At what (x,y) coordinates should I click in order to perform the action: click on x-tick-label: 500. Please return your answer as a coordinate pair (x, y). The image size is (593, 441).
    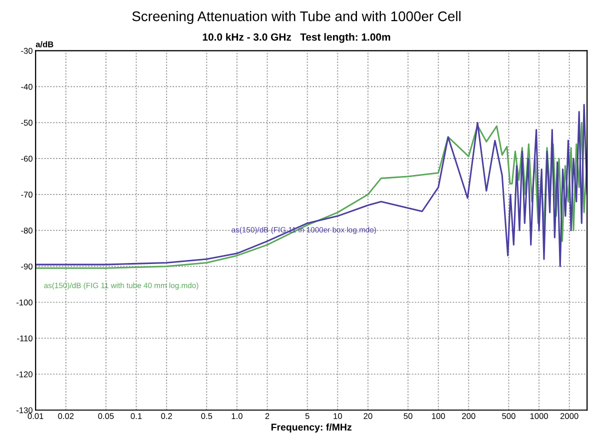
    Looking at the image, I should click on (509, 416).